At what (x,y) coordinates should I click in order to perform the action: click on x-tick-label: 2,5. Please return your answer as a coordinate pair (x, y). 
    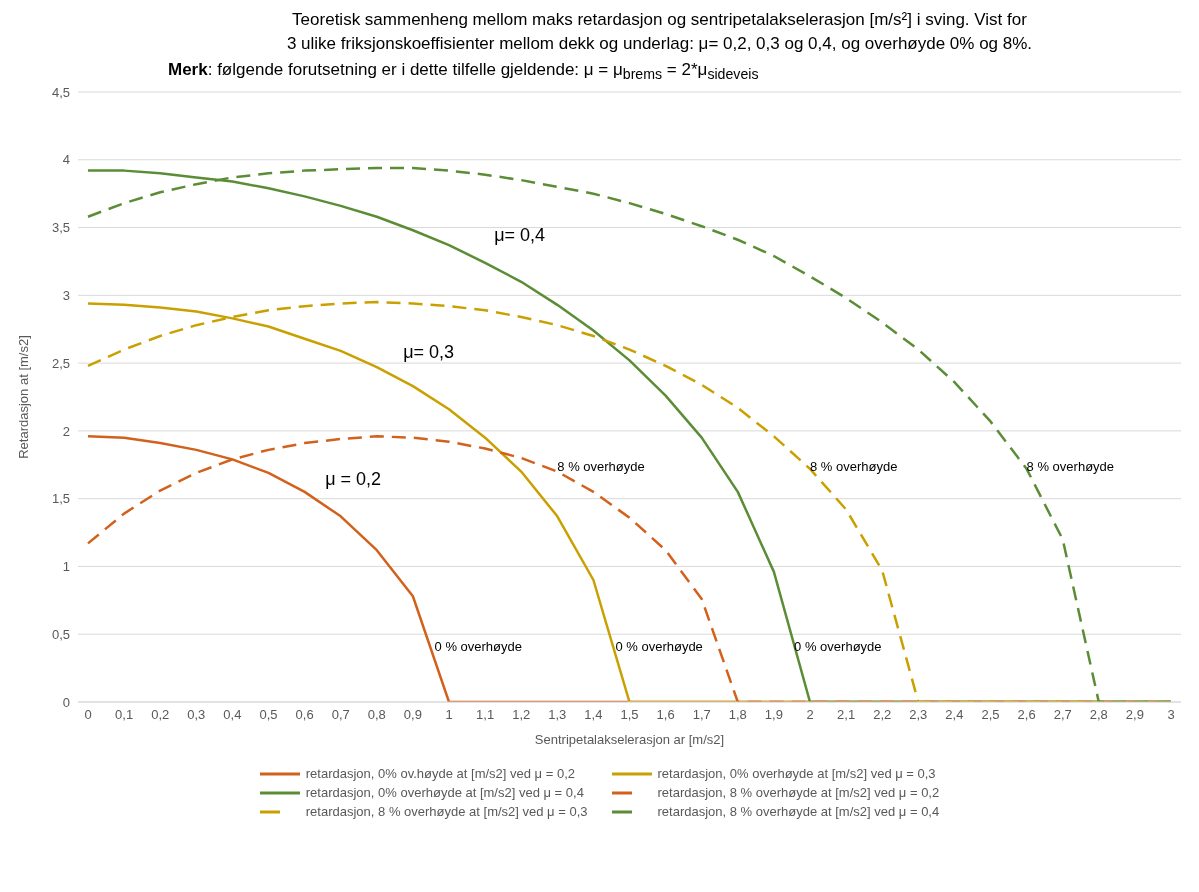
    Looking at the image, I should click on (990, 715).